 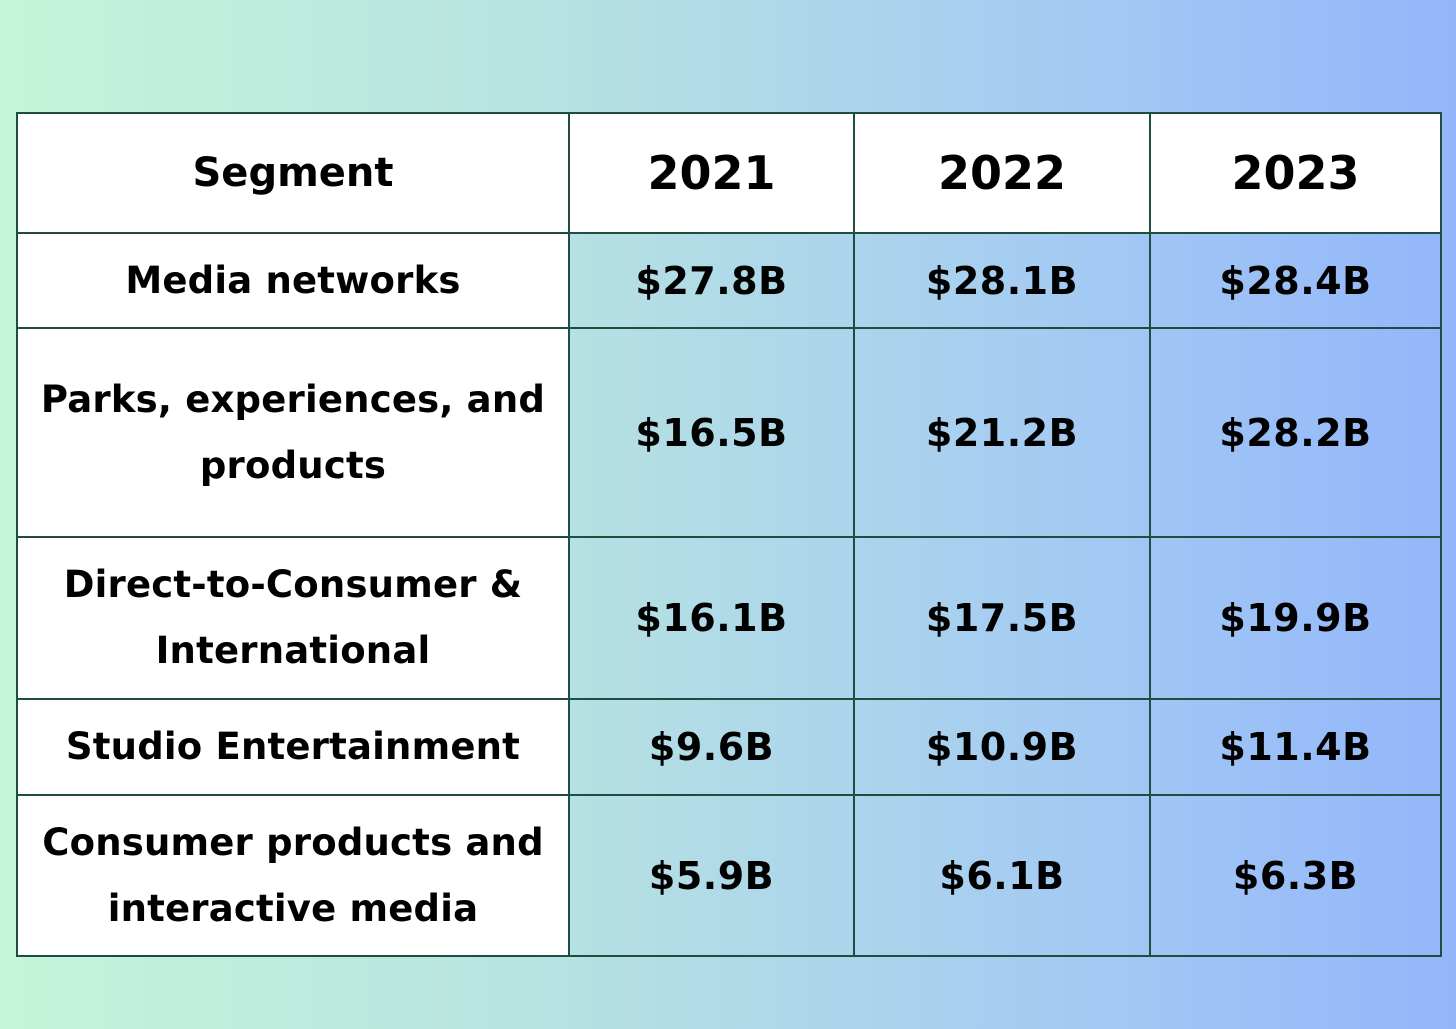 What do you see at coordinates (293, 432) in the screenshot?
I see `segment-cell: Parks, experiences, and products` at bounding box center [293, 432].